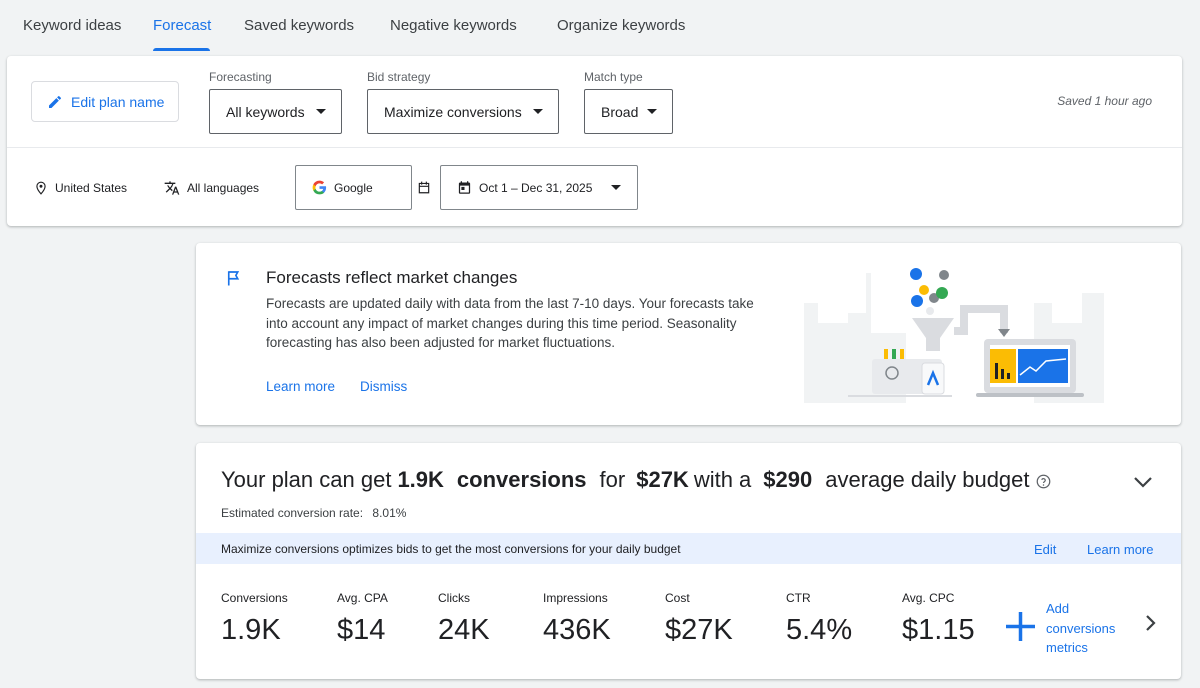  I want to click on metric-label-conversions: Conversions, so click(254, 598).